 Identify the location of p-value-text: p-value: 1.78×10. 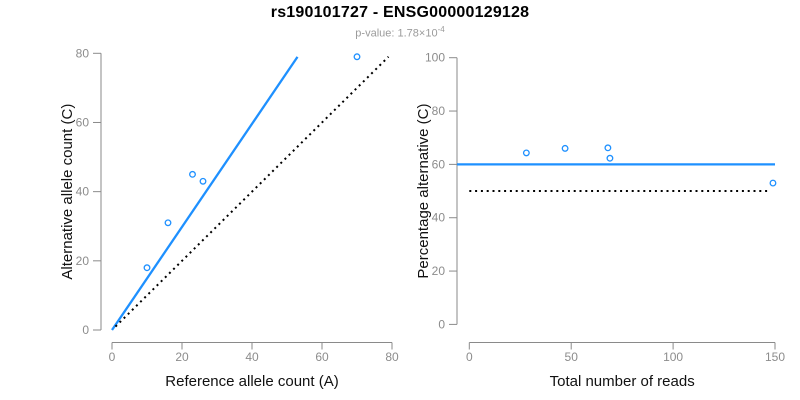
(396, 33).